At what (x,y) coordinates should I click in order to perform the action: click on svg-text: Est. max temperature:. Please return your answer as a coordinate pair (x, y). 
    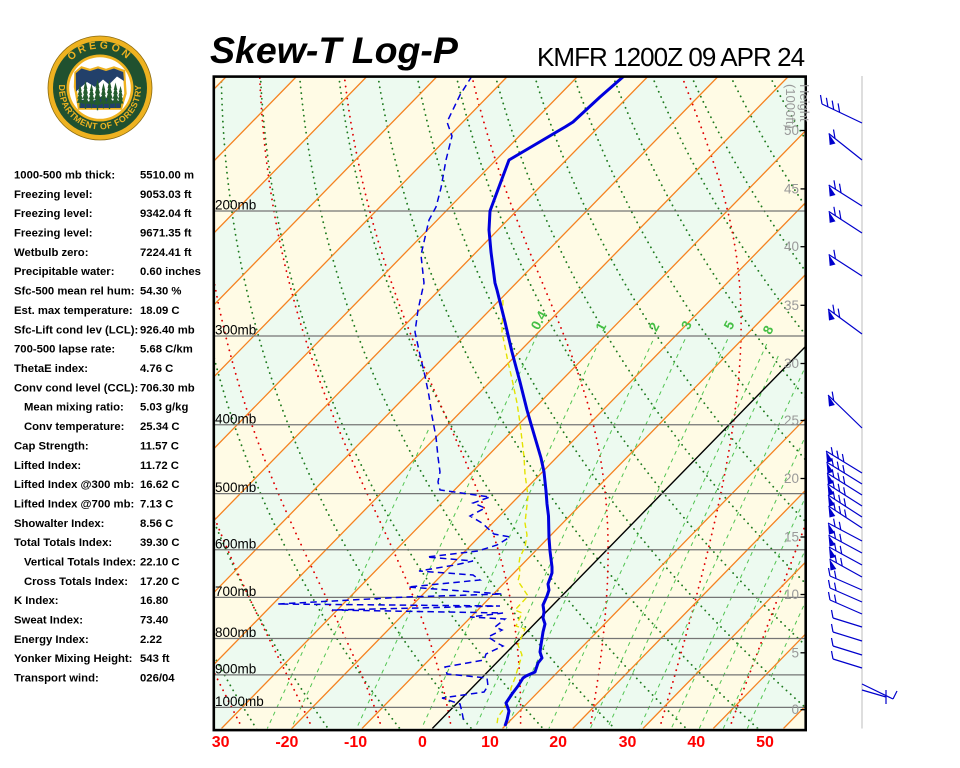
    Looking at the image, I should click on (73, 311).